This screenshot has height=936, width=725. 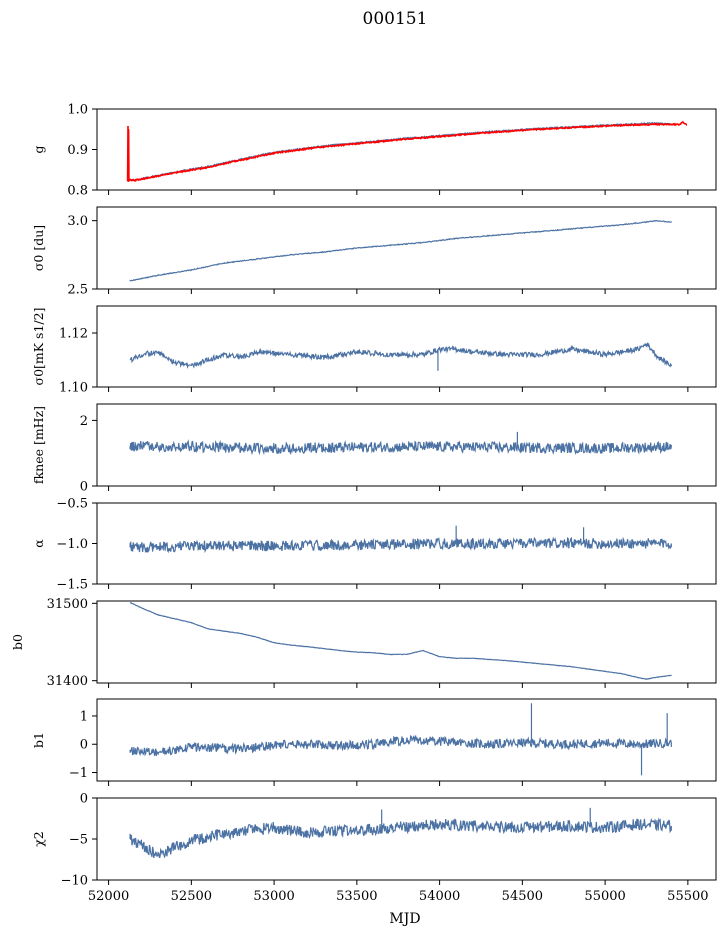 What do you see at coordinates (67, 681) in the screenshot?
I see `y-tick-label-b0-0: 31400` at bounding box center [67, 681].